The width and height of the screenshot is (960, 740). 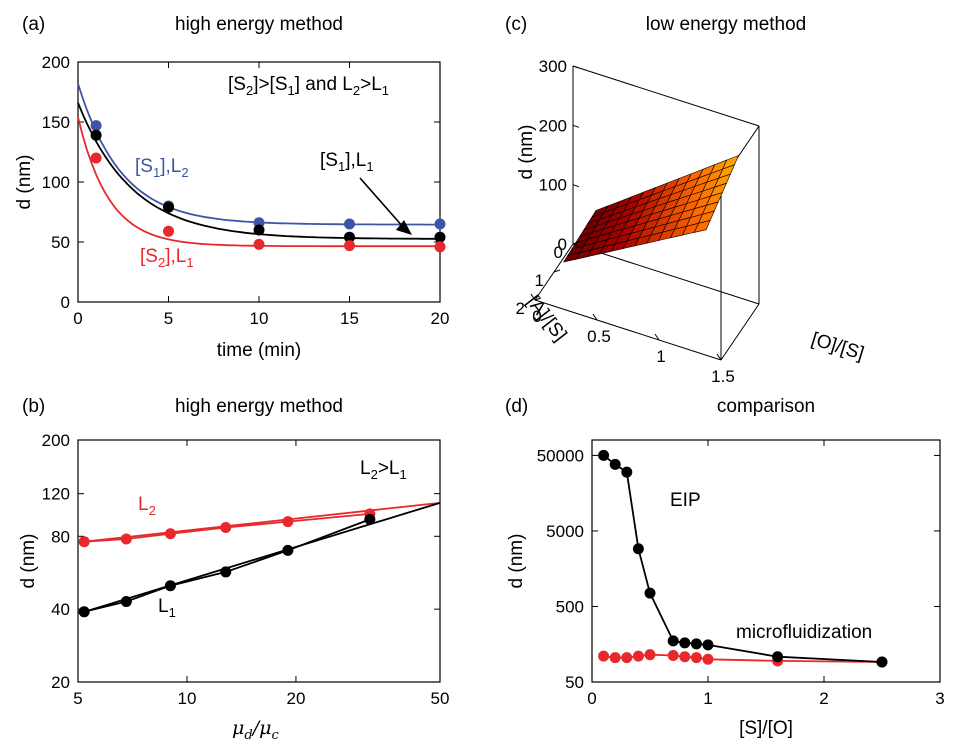 I want to click on panel-a-title: high energy method, so click(x=259, y=24).